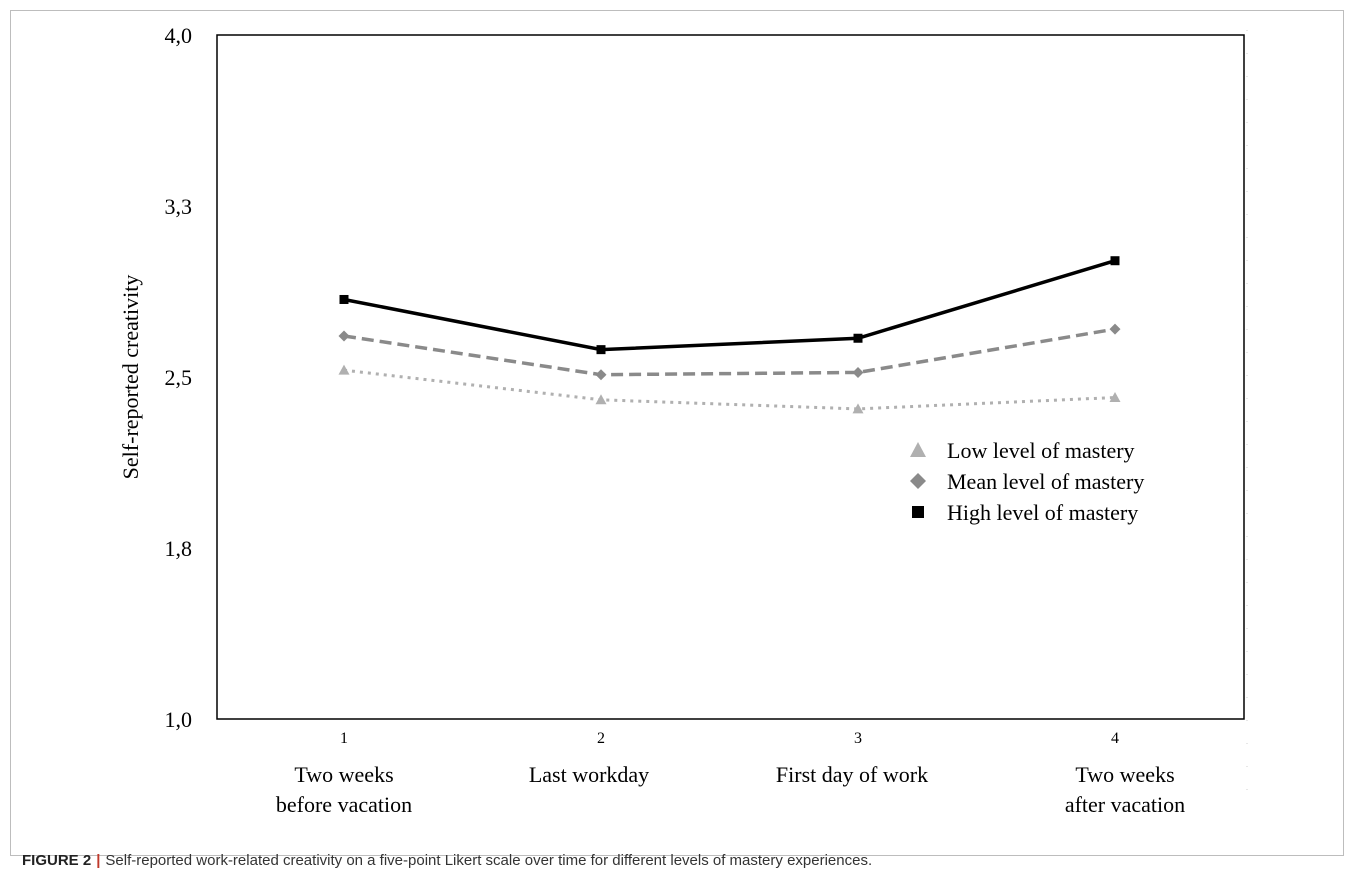 This screenshot has width=1355, height=881. I want to click on y-tick-label: 2,5, so click(179, 377).